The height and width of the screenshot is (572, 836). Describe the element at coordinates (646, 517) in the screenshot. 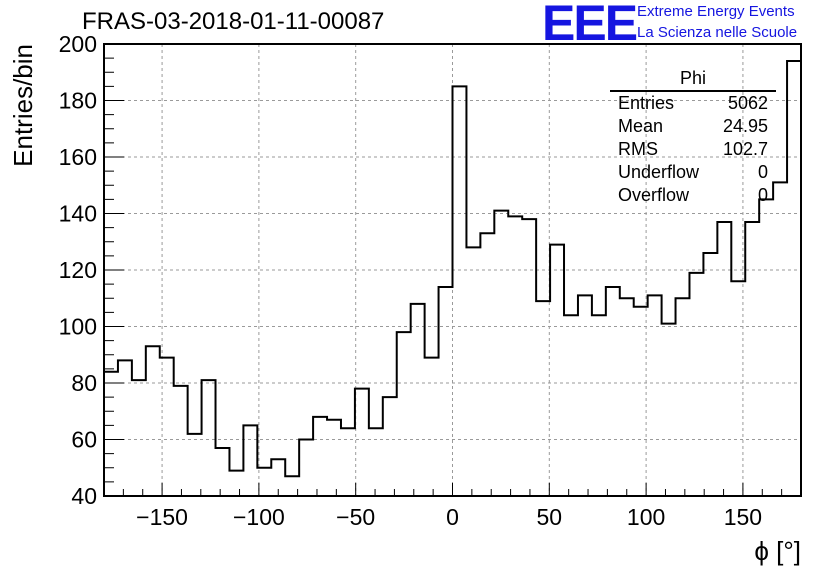

I see `x-tick-label: 100` at that location.